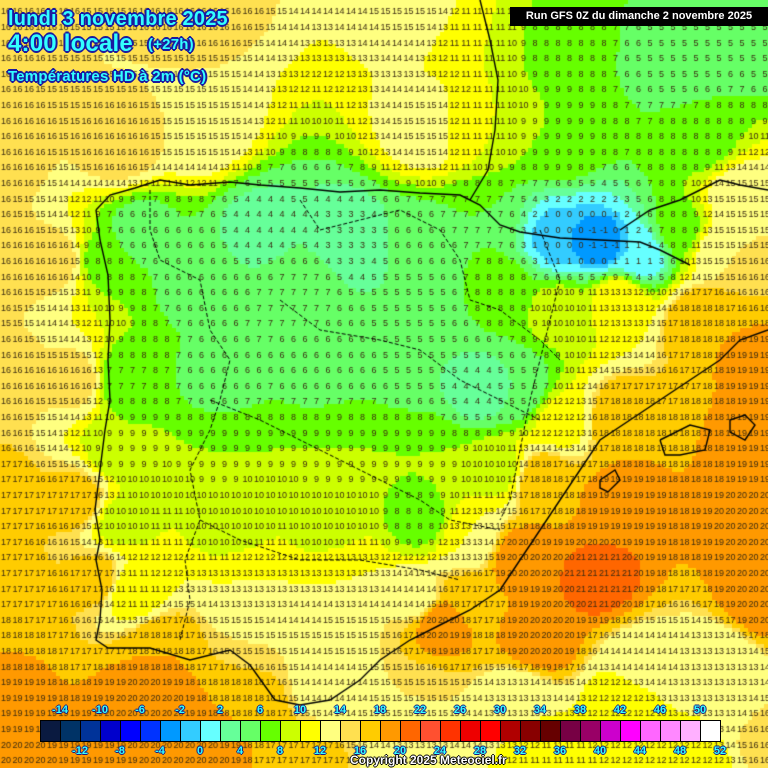 The height and width of the screenshot is (768, 768). Describe the element at coordinates (520, 751) in the screenshot. I see `legend-label-bottom: 32` at that location.